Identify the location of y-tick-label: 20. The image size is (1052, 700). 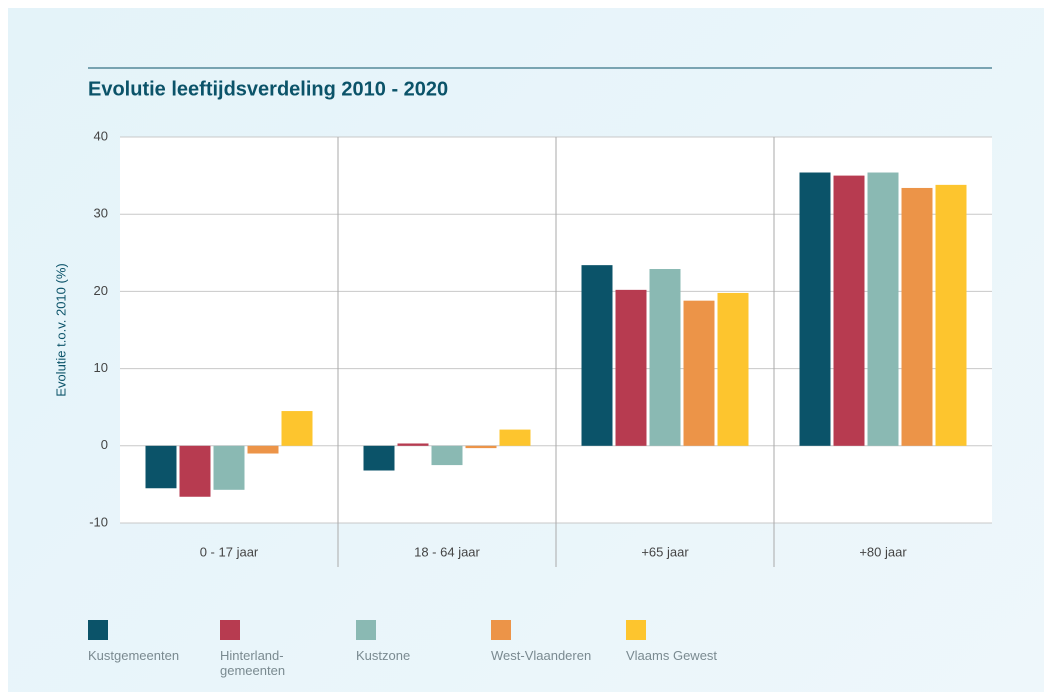
(101, 290).